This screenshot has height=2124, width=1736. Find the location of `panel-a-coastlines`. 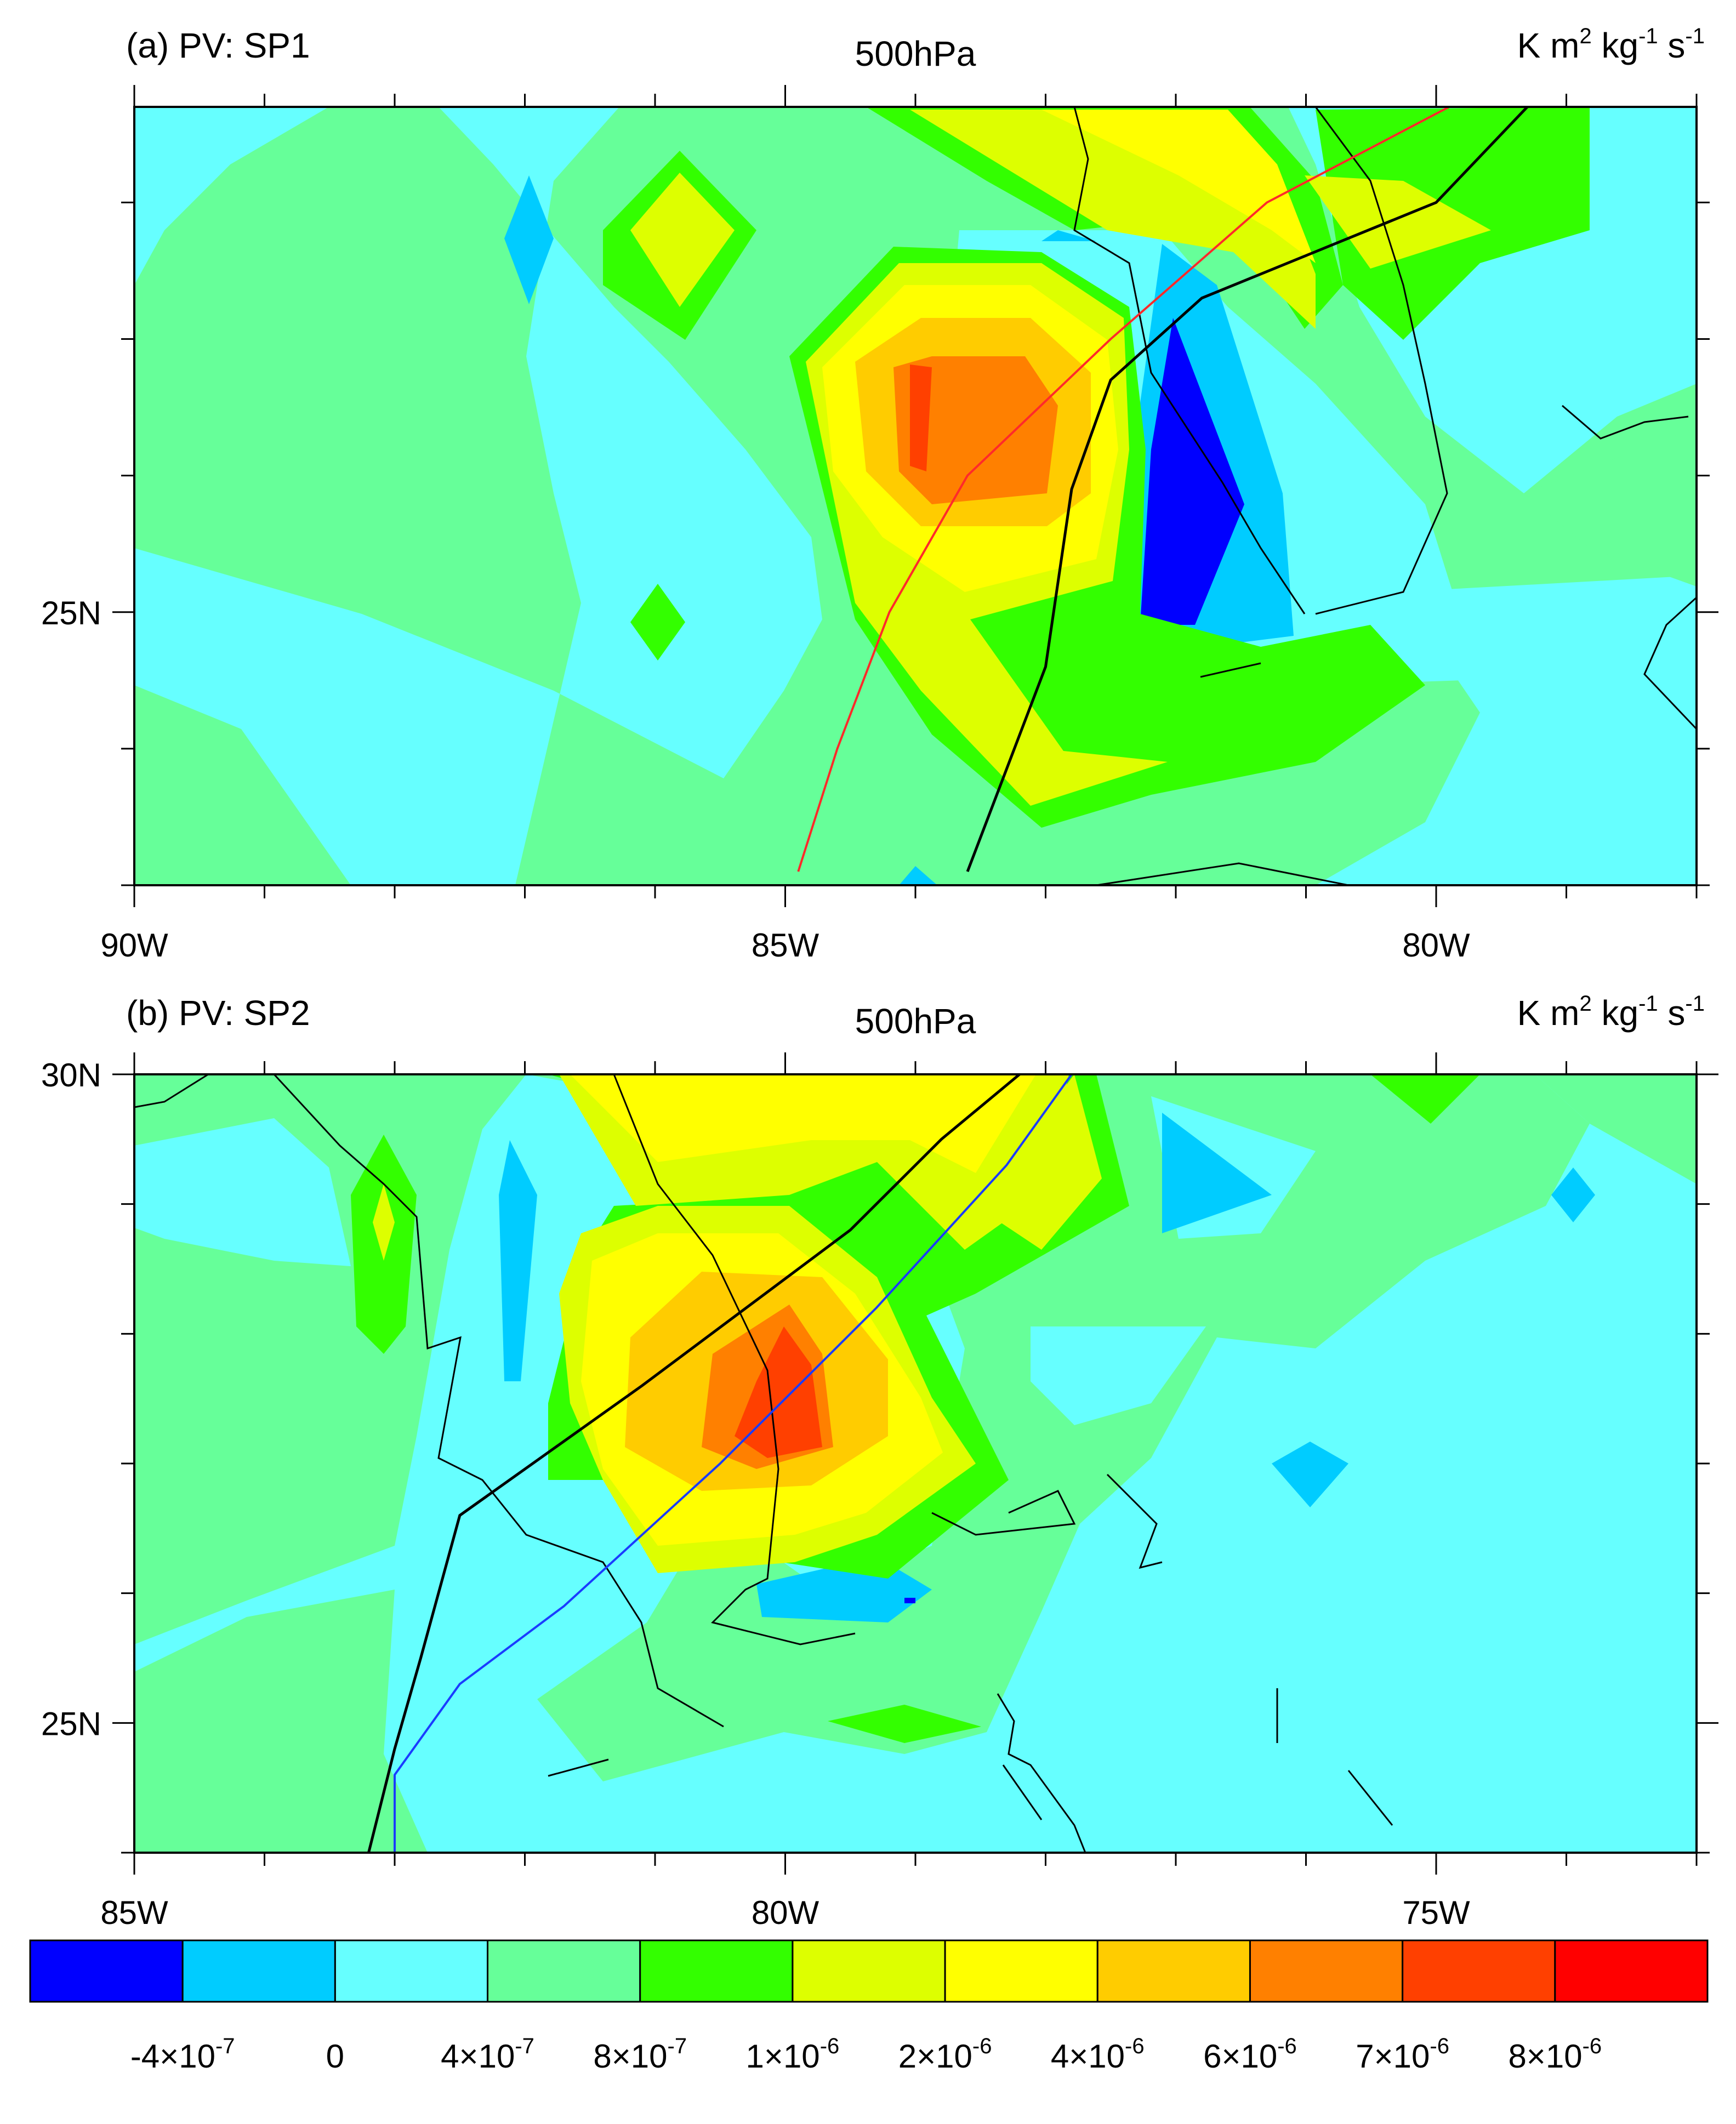

panel-a-coastlines is located at coordinates (1385, 496).